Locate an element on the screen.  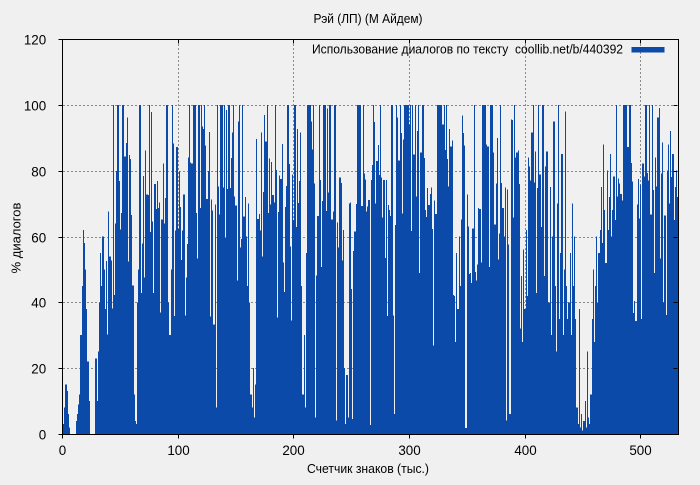
svg-text: 200 is located at coordinates (293, 450).